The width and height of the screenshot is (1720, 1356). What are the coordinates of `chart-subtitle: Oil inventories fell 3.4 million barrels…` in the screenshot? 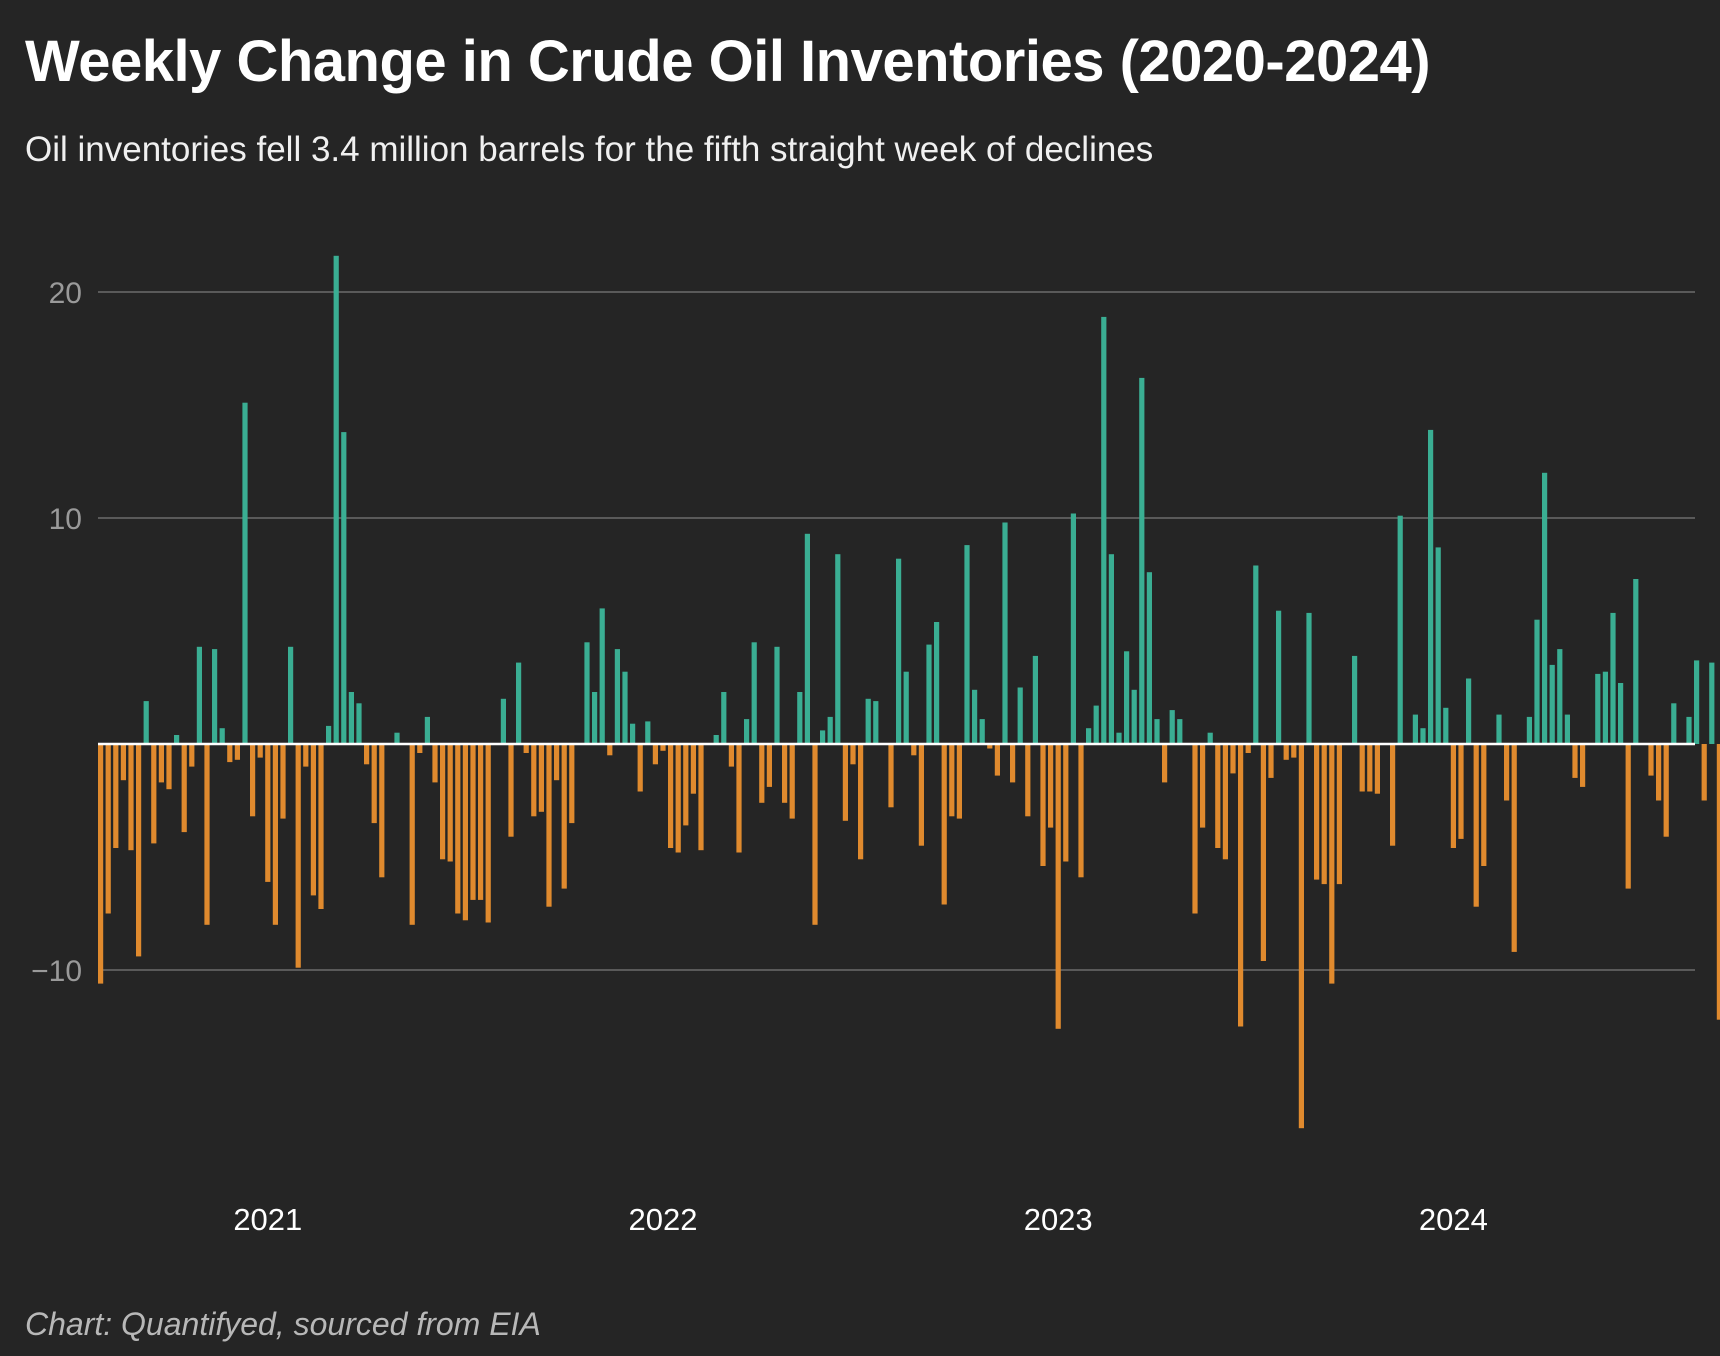 It's located at (589, 149).